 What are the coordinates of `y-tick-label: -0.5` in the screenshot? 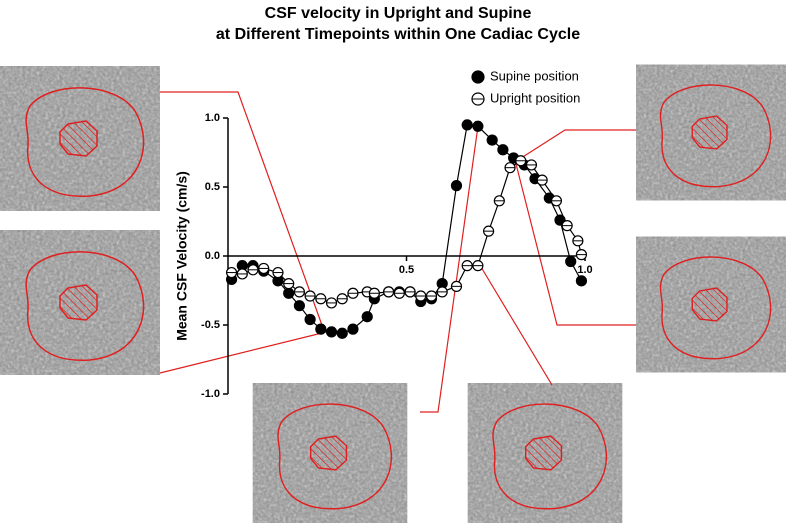 It's located at (210, 325).